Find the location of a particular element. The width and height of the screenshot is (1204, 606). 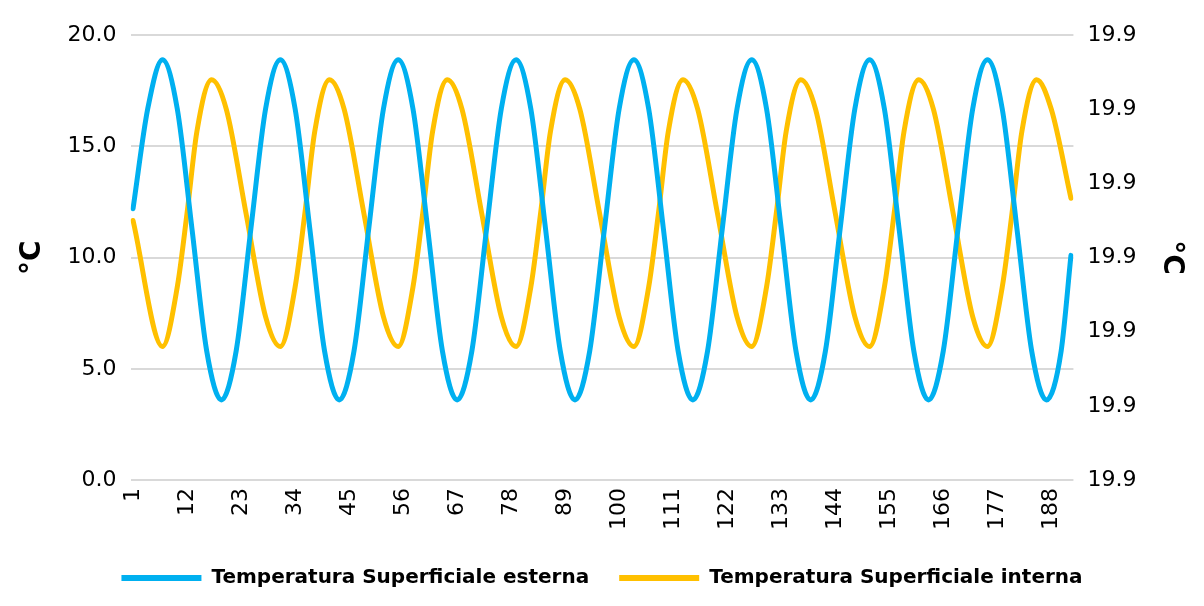

x-tick-label: 177 is located at coordinates (996, 509).